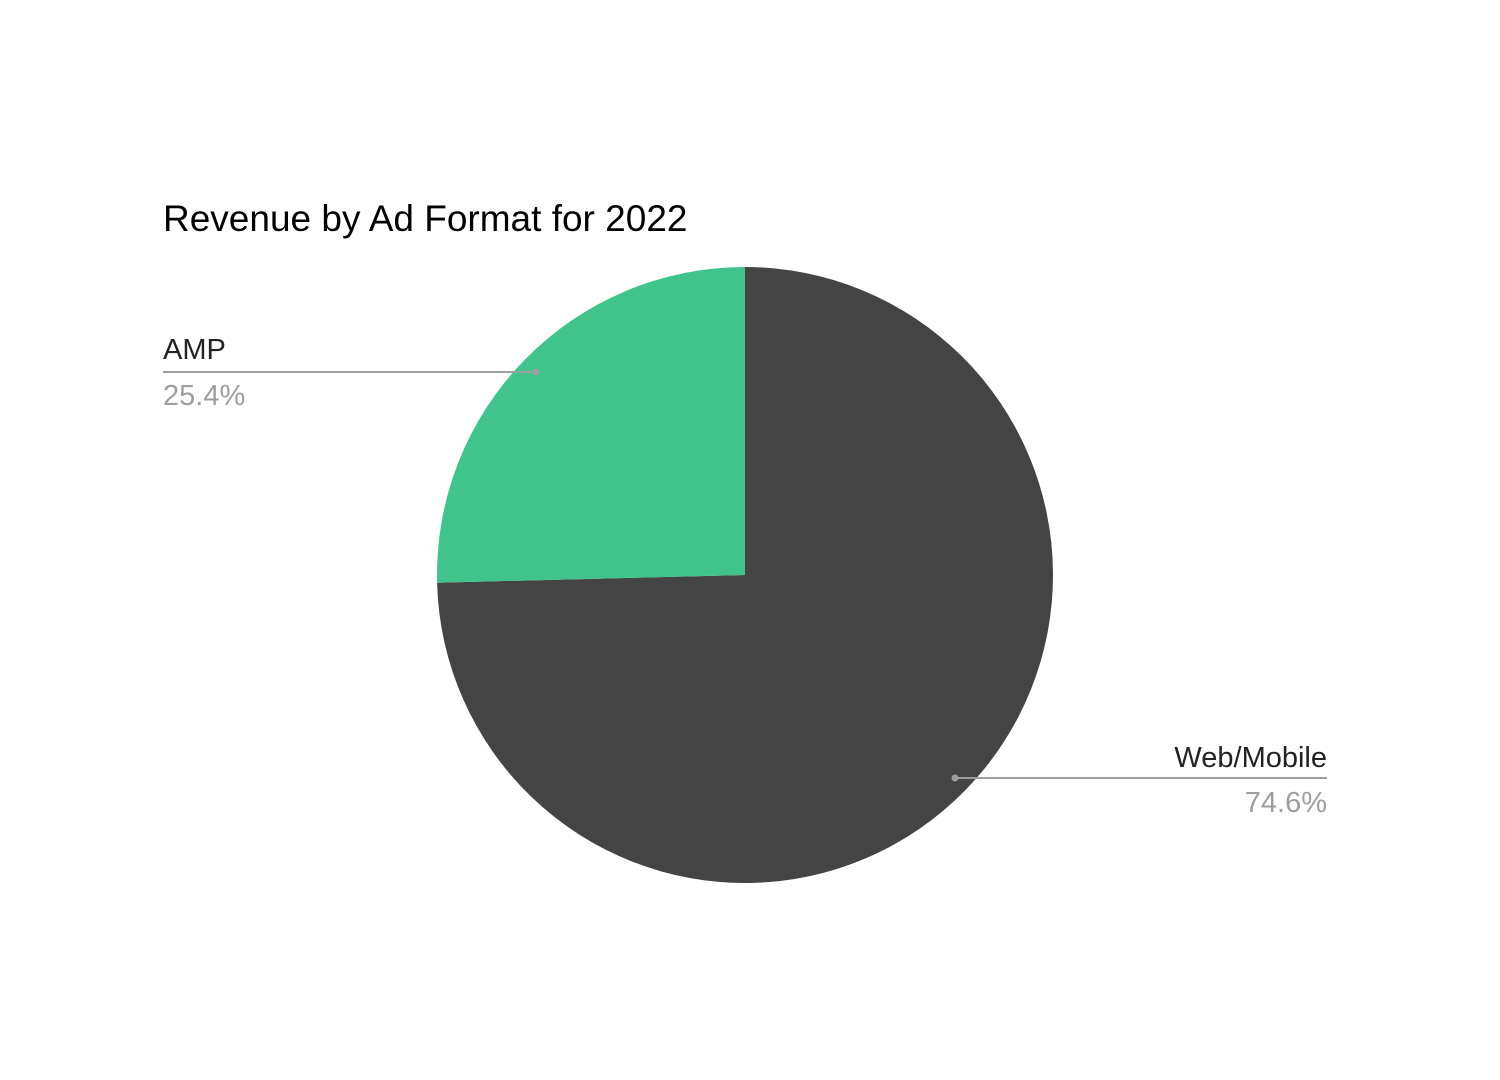 Image resolution: width=1500 pixels, height=1080 pixels. I want to click on pie-slice-amp, so click(591, 425).